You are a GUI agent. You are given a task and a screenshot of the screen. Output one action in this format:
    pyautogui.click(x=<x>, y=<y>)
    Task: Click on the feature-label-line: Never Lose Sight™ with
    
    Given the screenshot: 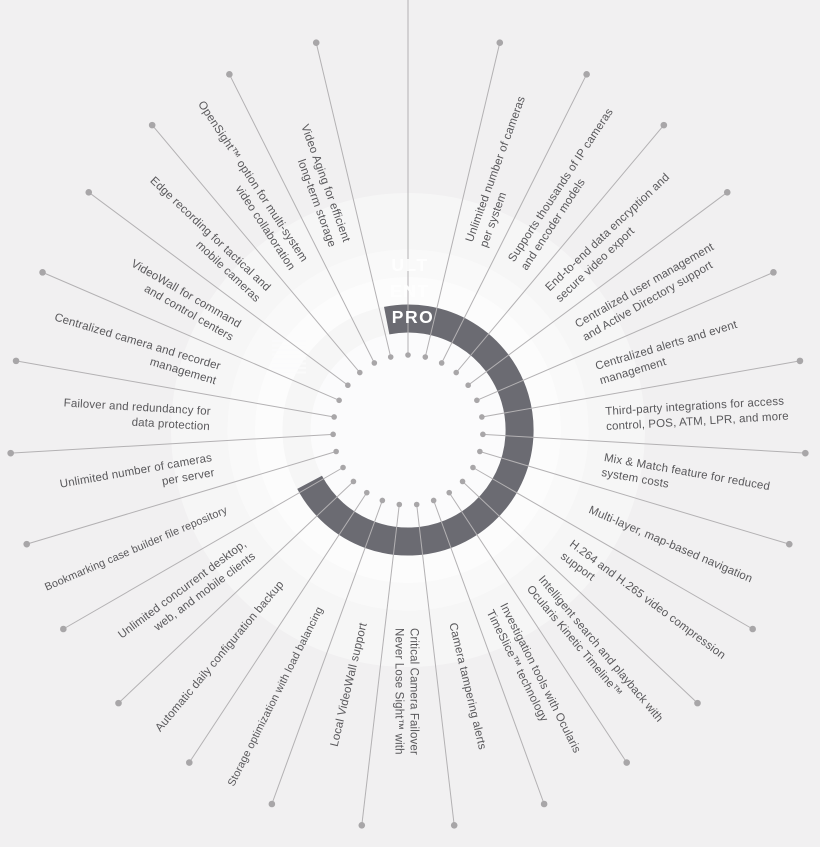 What is the action you would take?
    pyautogui.click(x=399, y=691)
    